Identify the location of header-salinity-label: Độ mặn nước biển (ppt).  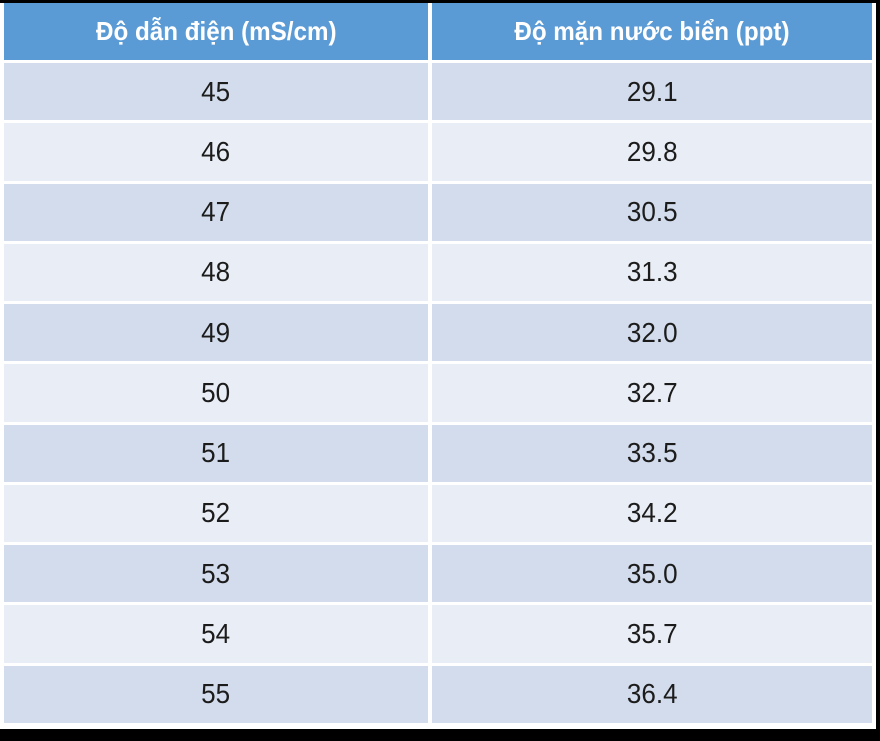
(652, 31).